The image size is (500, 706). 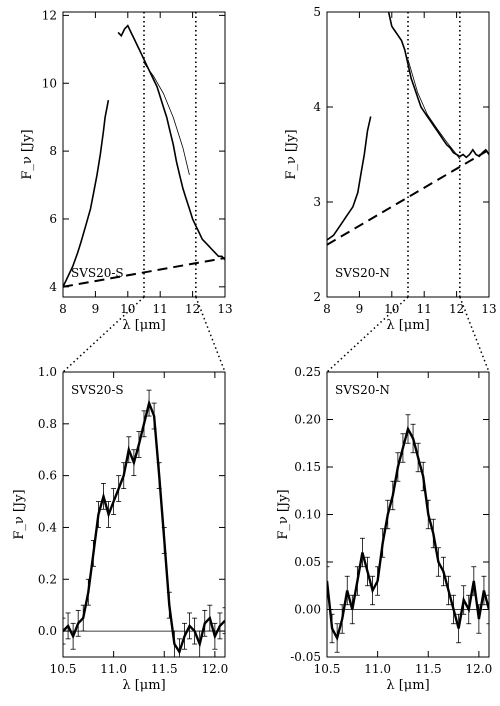 What do you see at coordinates (47, 372) in the screenshot?
I see `y-tick-label: 1.0` at bounding box center [47, 372].